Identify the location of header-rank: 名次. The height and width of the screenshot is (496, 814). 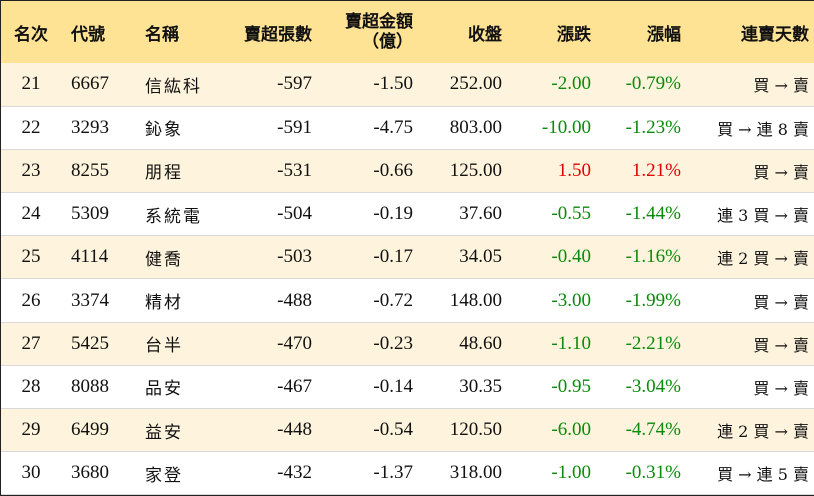
(31, 34).